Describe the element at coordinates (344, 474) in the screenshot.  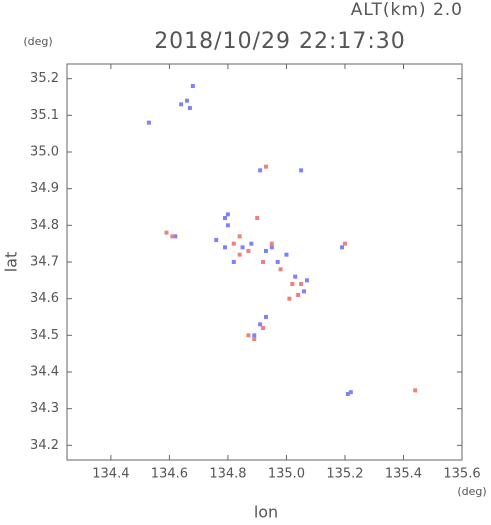
I see `x-tick-label: 135.2` at that location.